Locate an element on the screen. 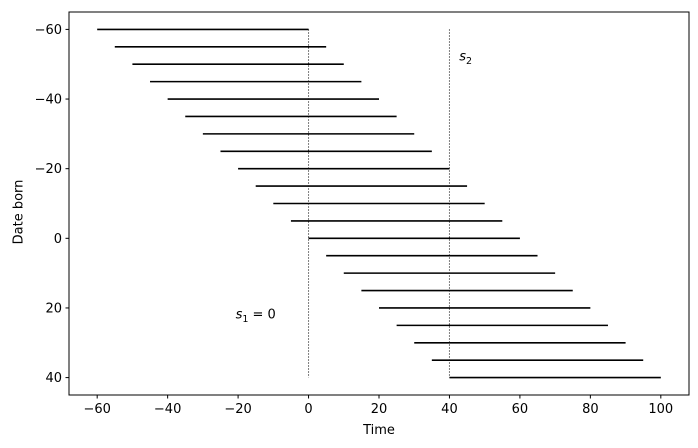 The image size is (698, 448). x-tick-label--60: −60 is located at coordinates (96, 409).